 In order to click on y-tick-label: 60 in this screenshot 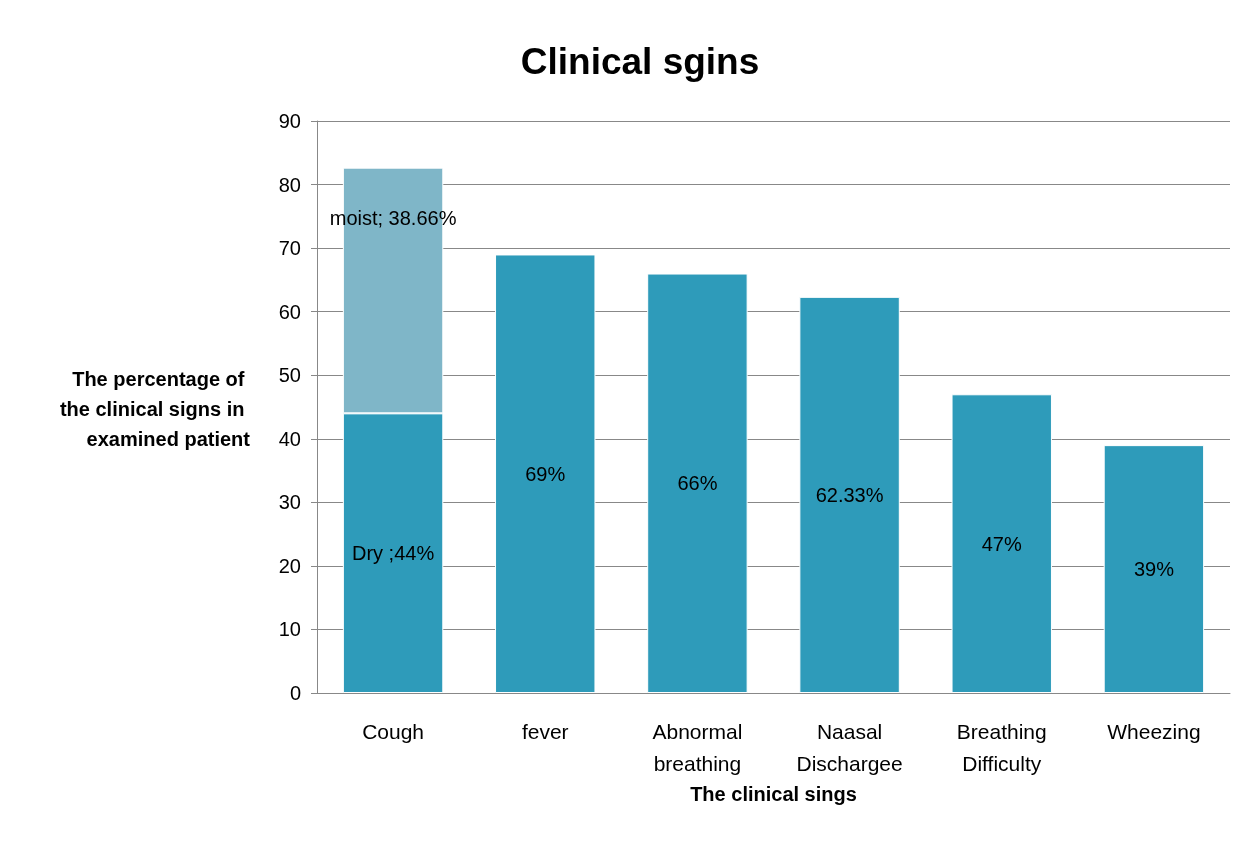, I will do `click(289, 311)`.